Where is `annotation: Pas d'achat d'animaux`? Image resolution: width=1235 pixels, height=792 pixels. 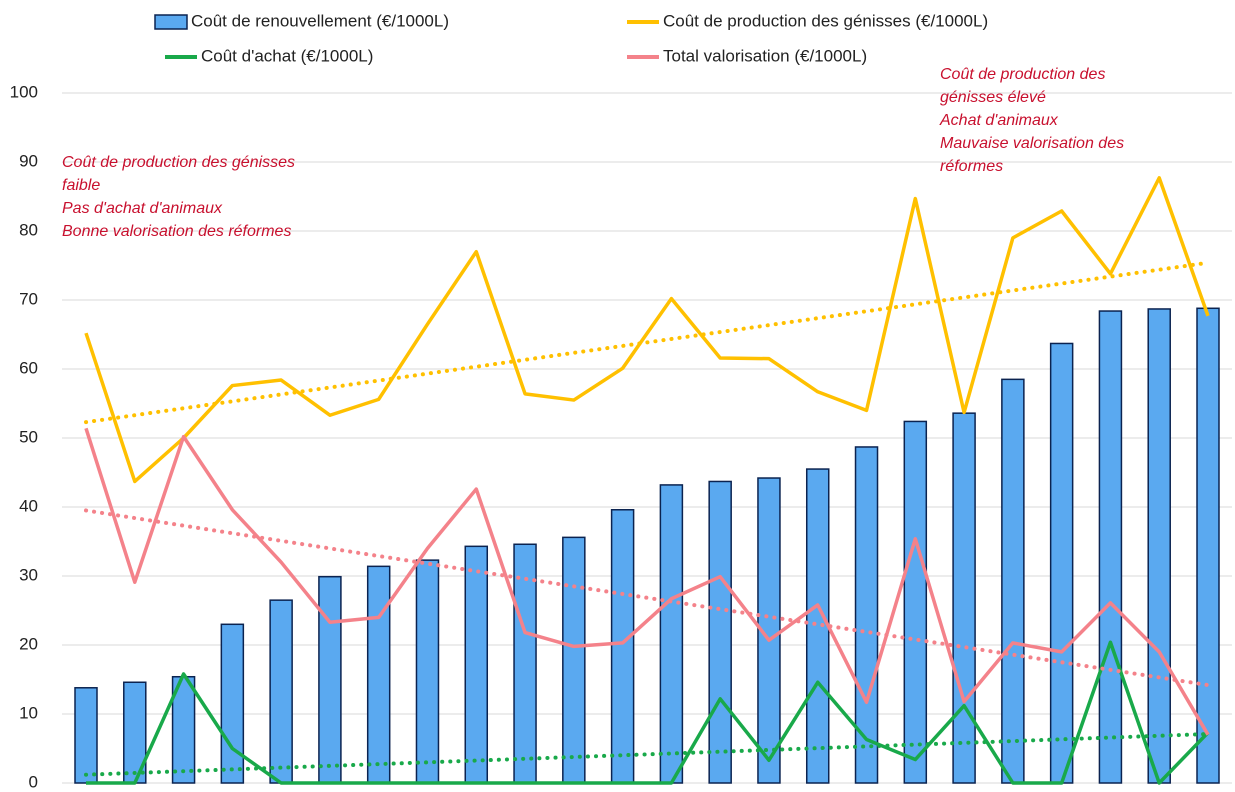 annotation: Pas d'achat d'animaux is located at coordinates (142, 208).